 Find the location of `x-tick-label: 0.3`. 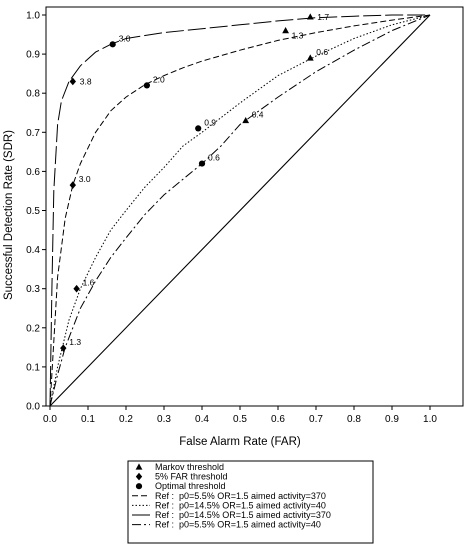

x-tick-label: 0.3 is located at coordinates (164, 419).